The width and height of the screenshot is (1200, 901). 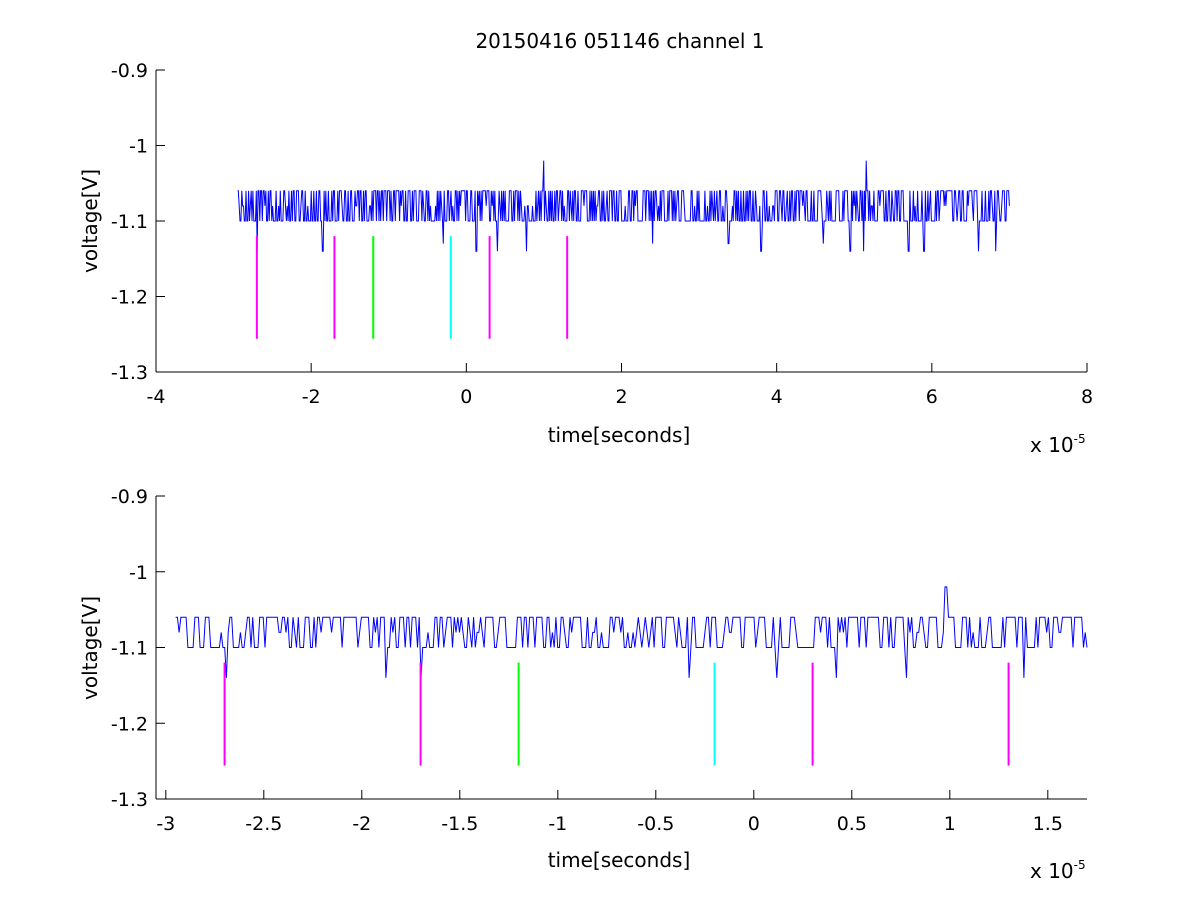 What do you see at coordinates (459, 824) in the screenshot?
I see `x-tick-label: -1.5` at bounding box center [459, 824].